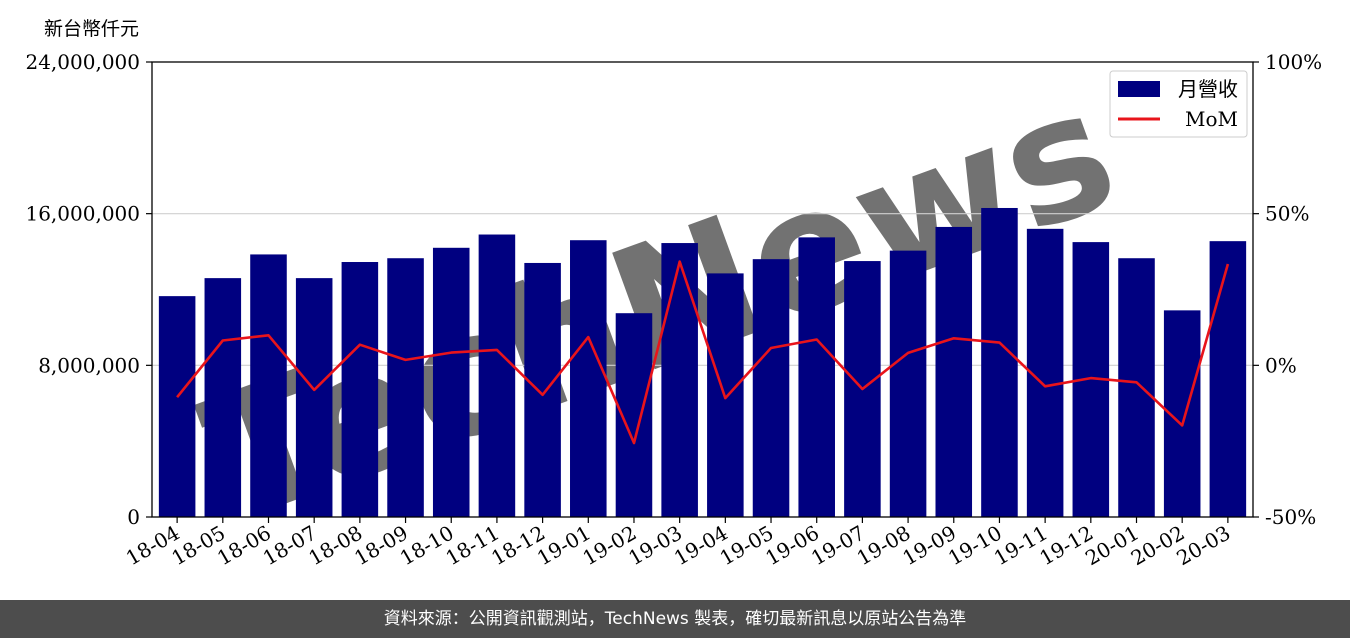 The height and width of the screenshot is (638, 1350). I want to click on legend-swatch-bar, so click(1139, 89).